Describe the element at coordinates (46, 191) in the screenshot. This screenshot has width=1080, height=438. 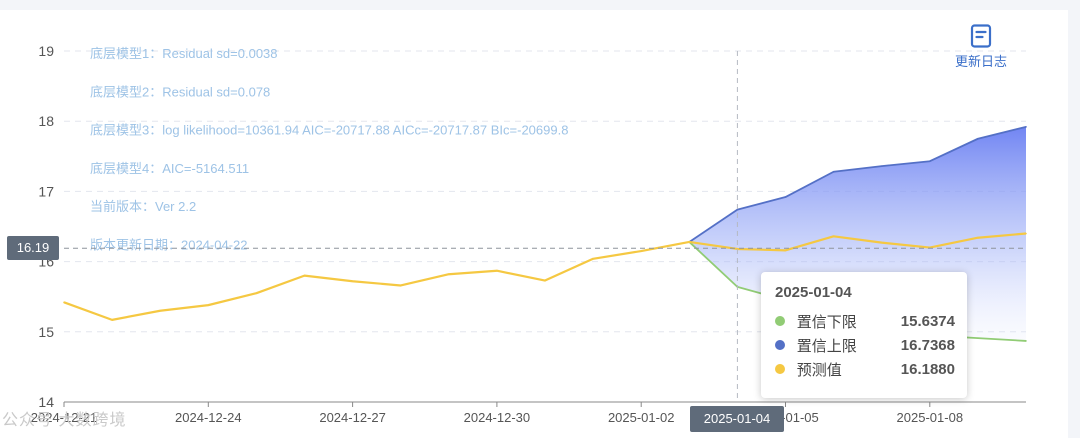
I see `y-tick-label: 17` at that location.